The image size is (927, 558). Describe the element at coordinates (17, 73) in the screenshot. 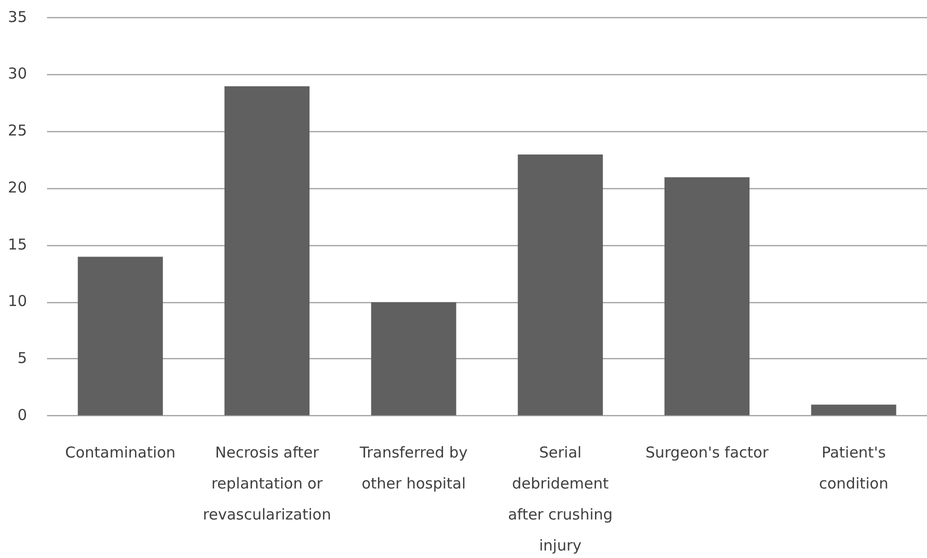

I see `y-tick-label: 30` at that location.